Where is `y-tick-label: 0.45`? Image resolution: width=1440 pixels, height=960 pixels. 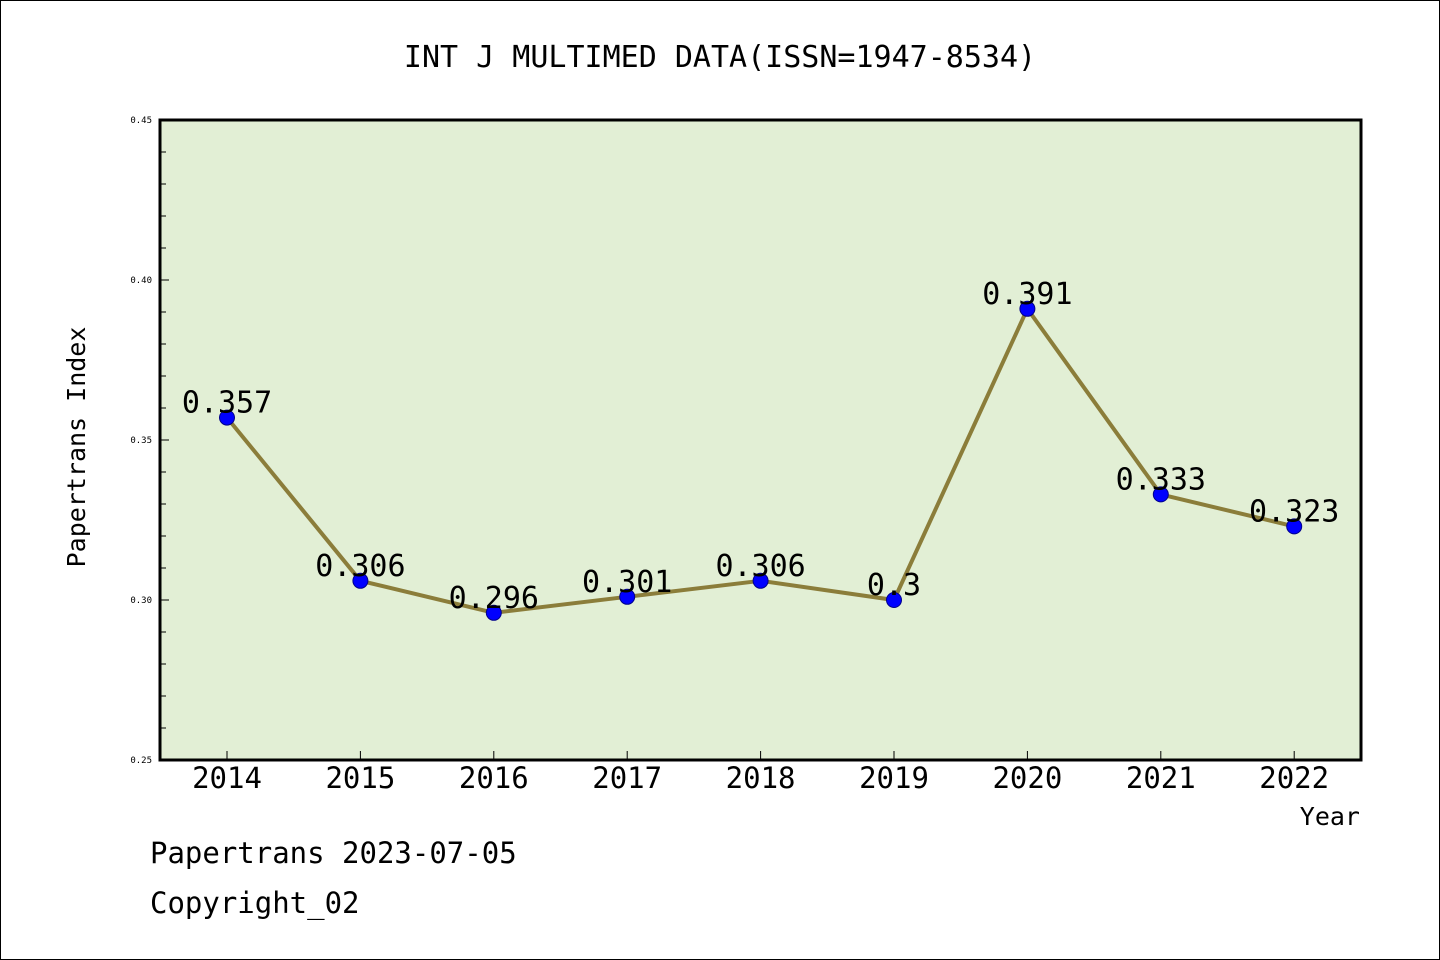
y-tick-label: 0.45 is located at coordinates (141, 121).